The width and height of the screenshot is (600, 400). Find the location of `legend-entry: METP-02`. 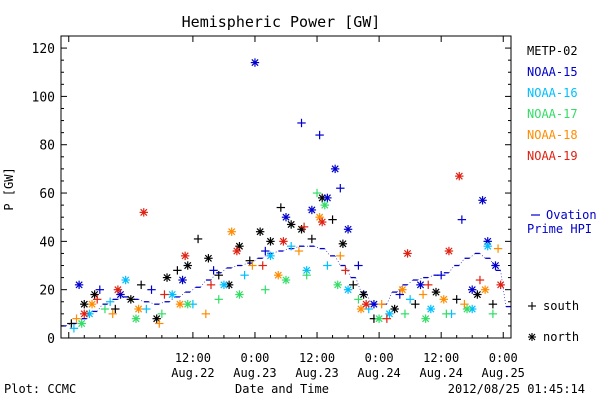

legend-entry: METP-02 is located at coordinates (552, 51).